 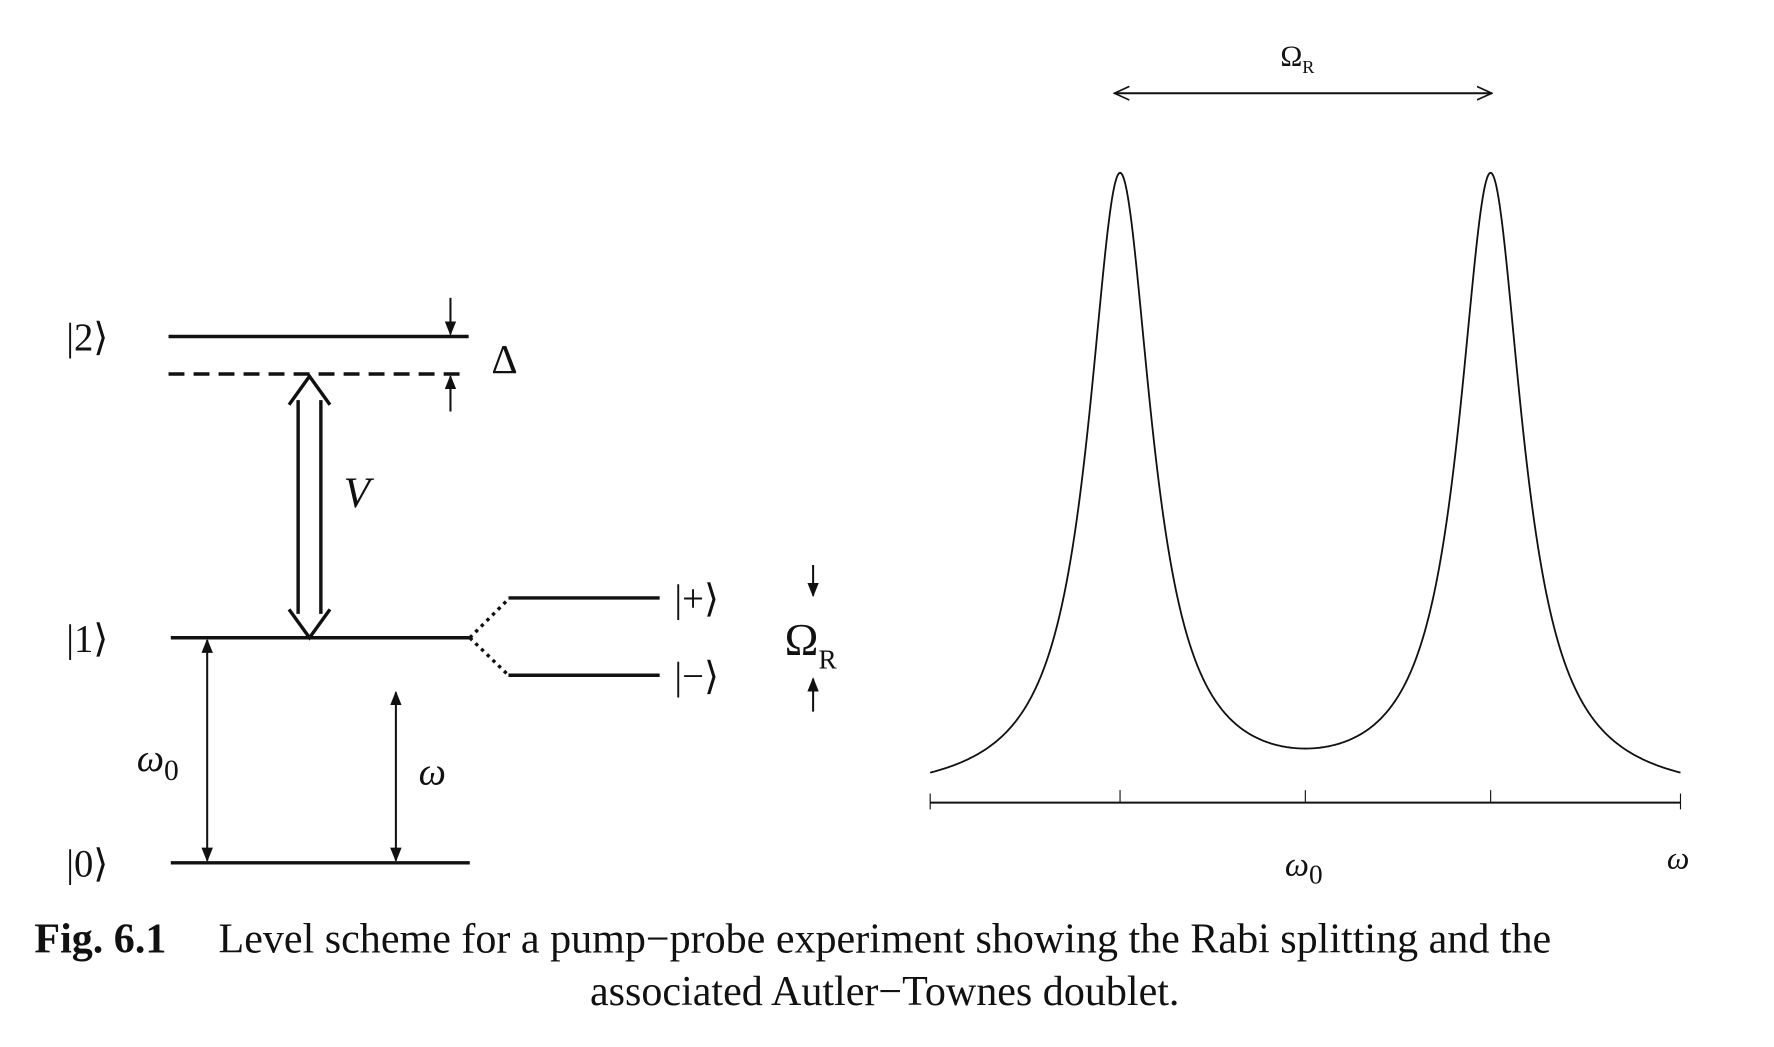 What do you see at coordinates (489, 637) in the screenshot?
I see `split-connector` at bounding box center [489, 637].